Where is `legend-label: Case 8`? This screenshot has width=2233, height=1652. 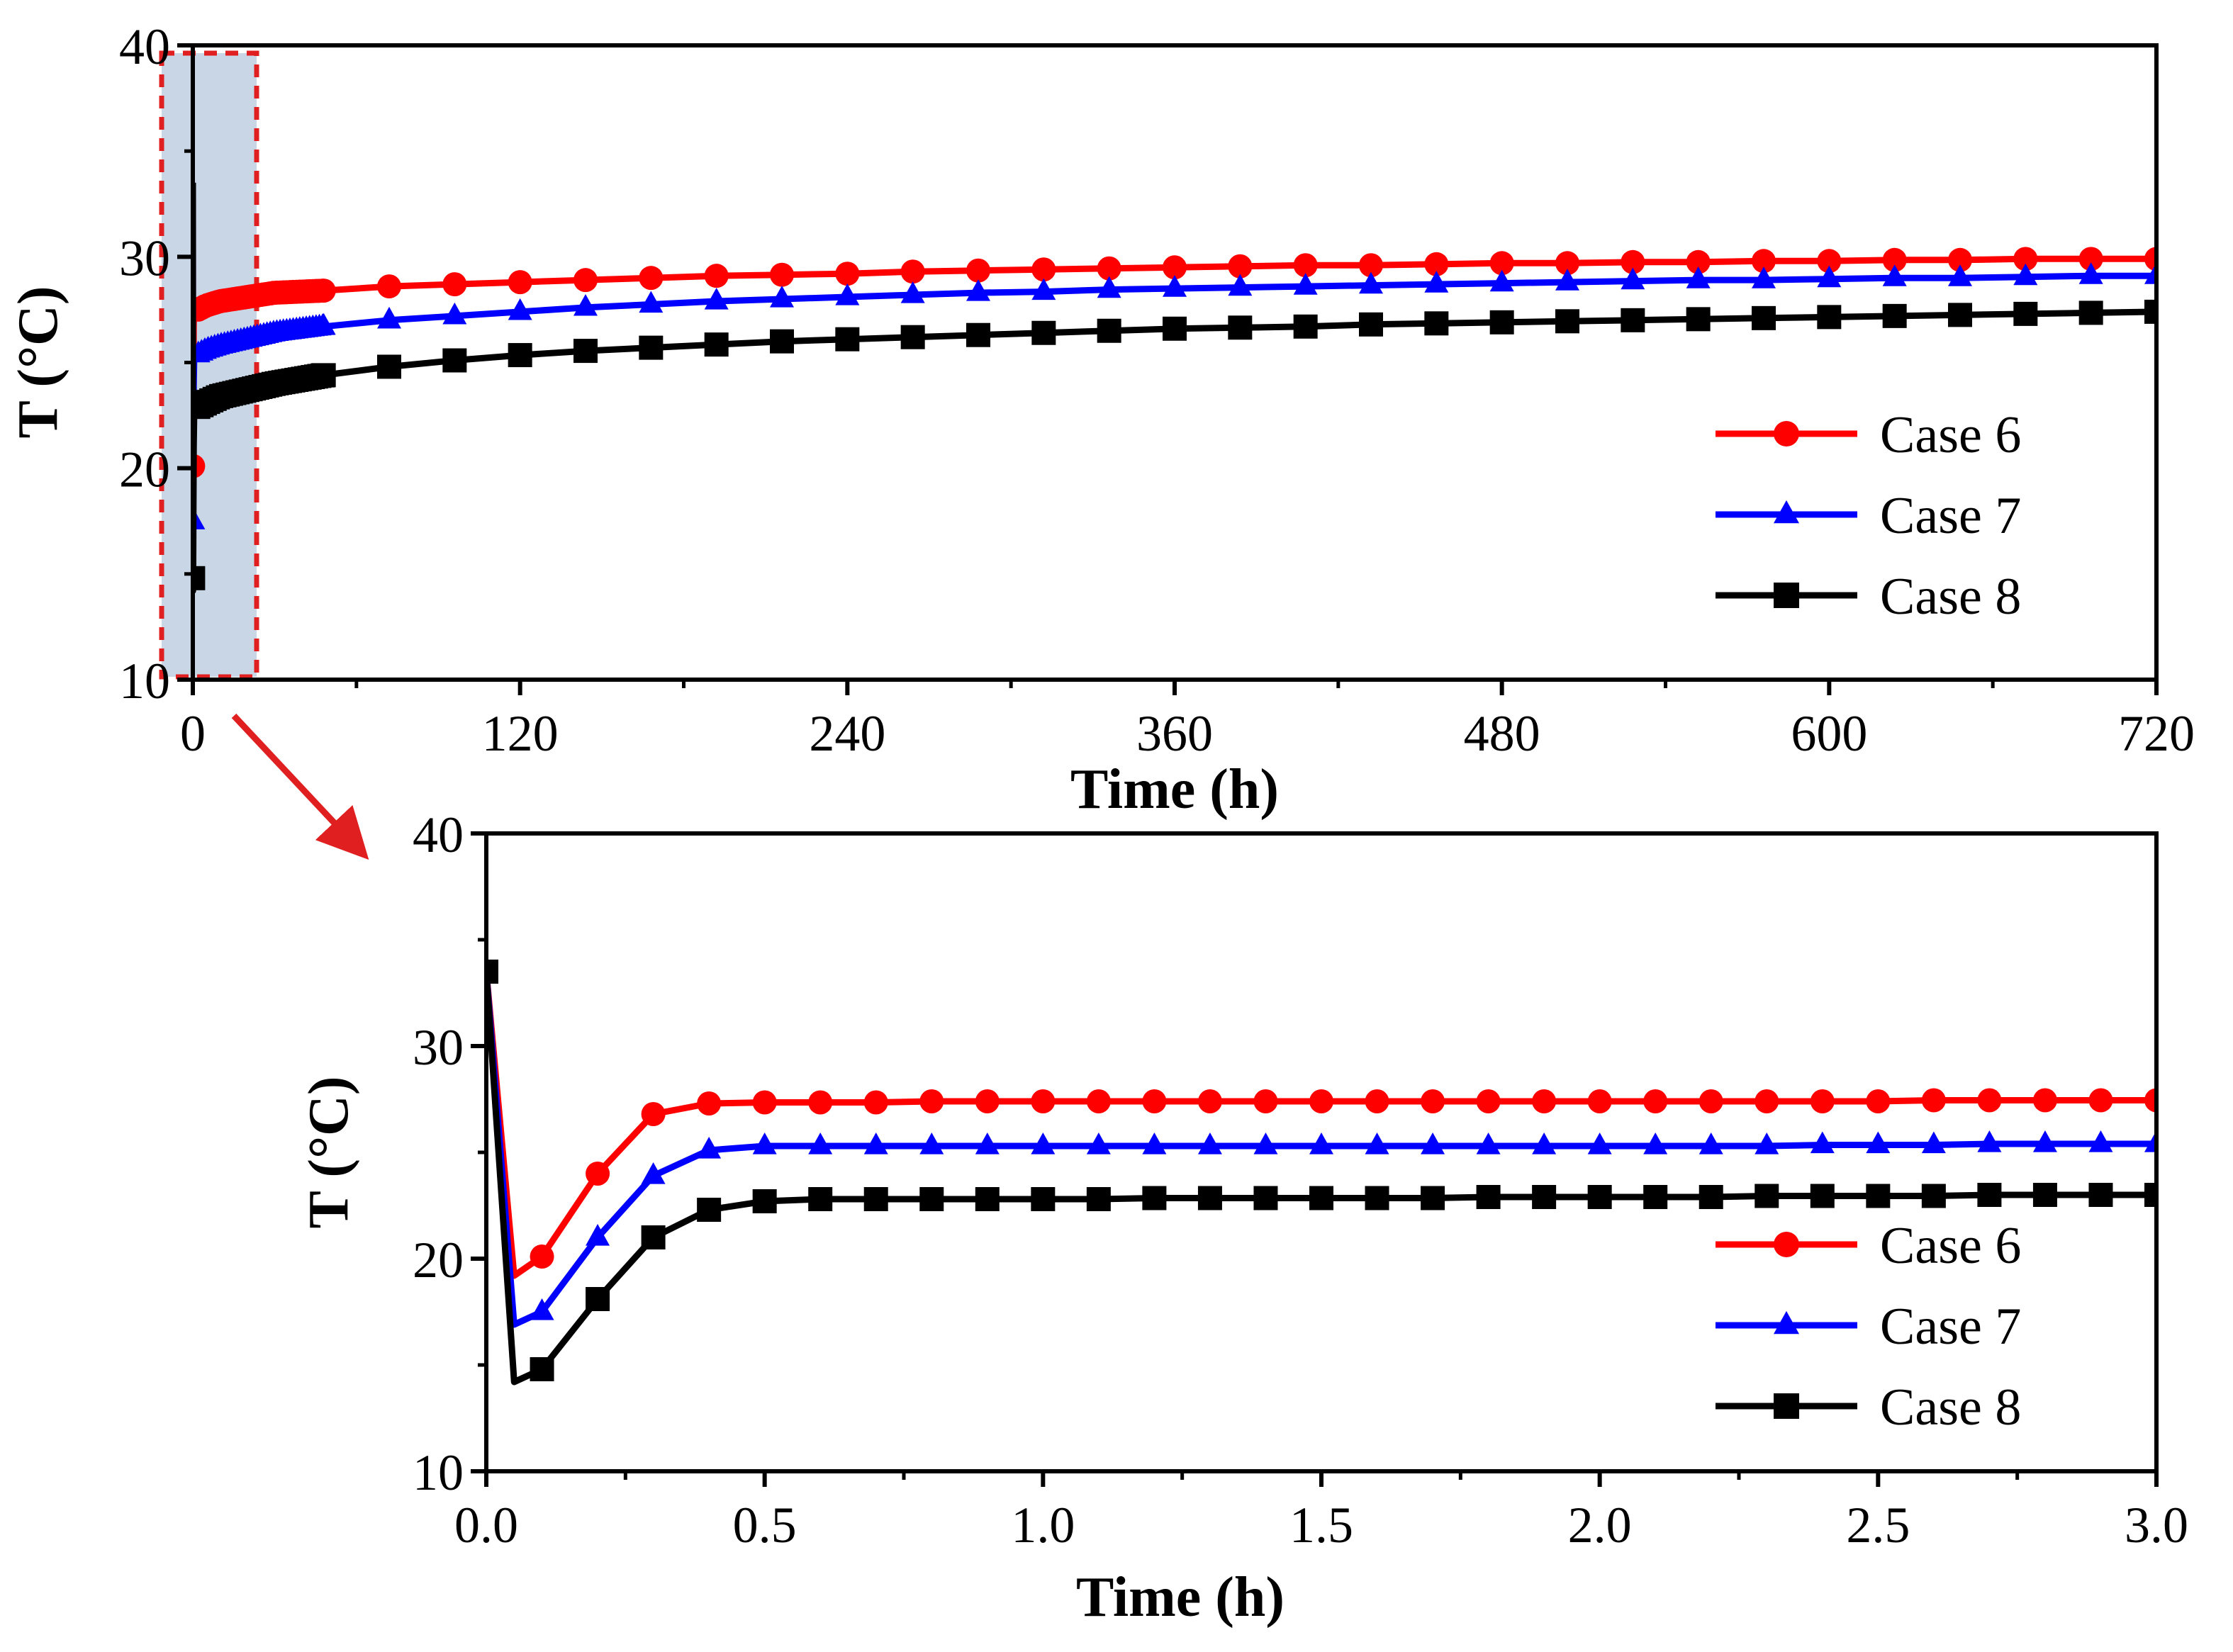 legend-label: Case 8 is located at coordinates (1951, 597).